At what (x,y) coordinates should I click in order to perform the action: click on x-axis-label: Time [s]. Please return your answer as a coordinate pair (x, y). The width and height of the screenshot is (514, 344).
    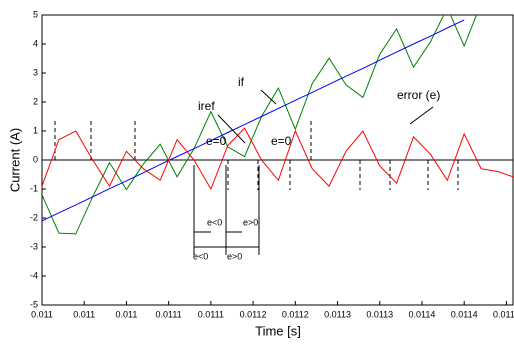
    Looking at the image, I should click on (278, 330).